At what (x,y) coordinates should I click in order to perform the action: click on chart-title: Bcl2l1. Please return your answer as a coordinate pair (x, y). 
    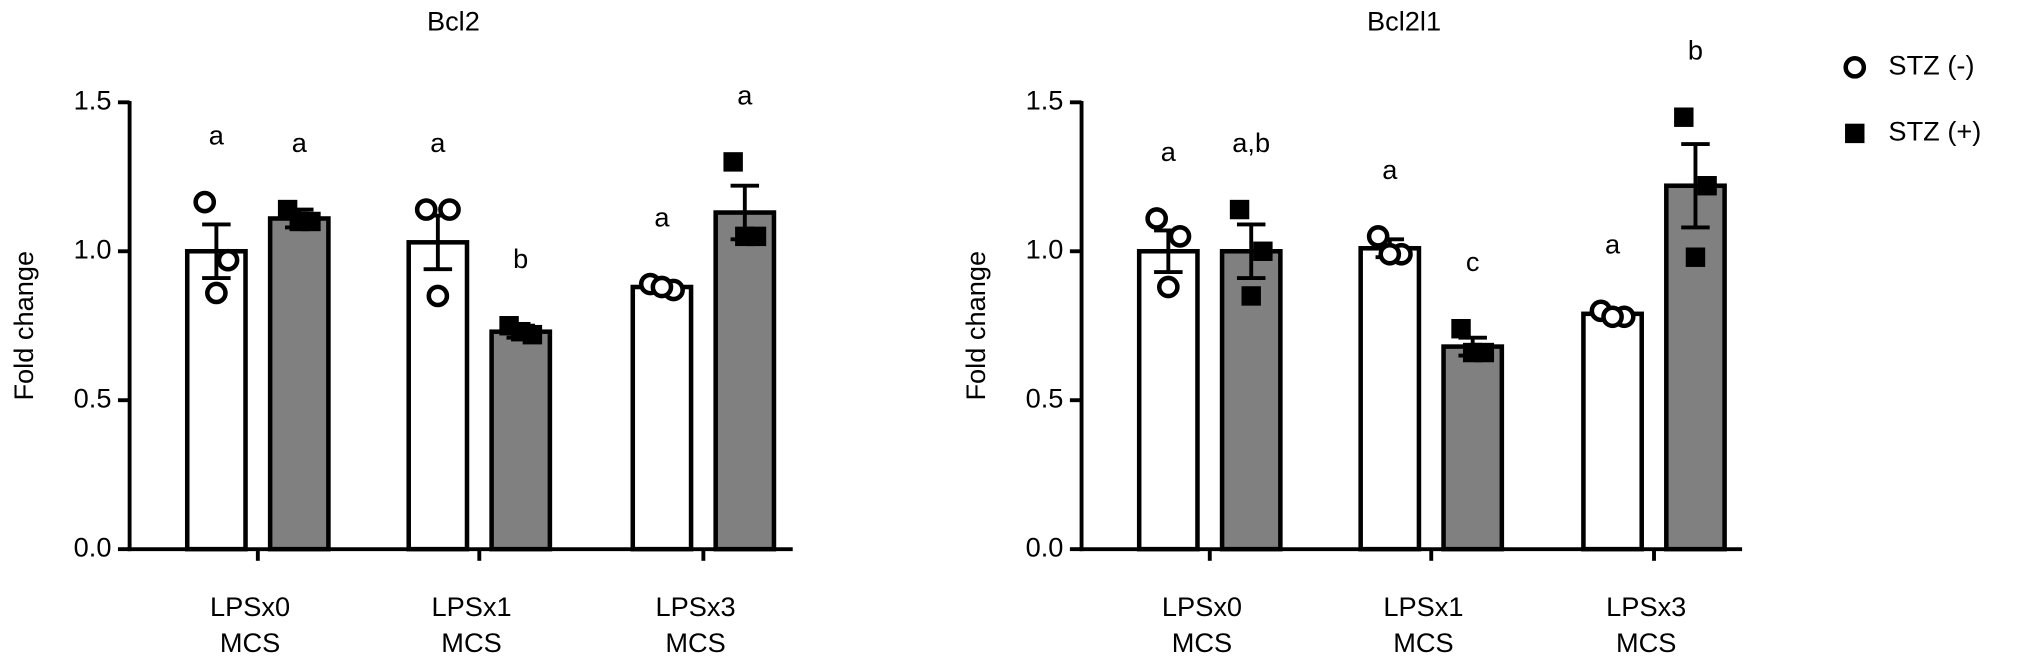
    Looking at the image, I should click on (1404, 21).